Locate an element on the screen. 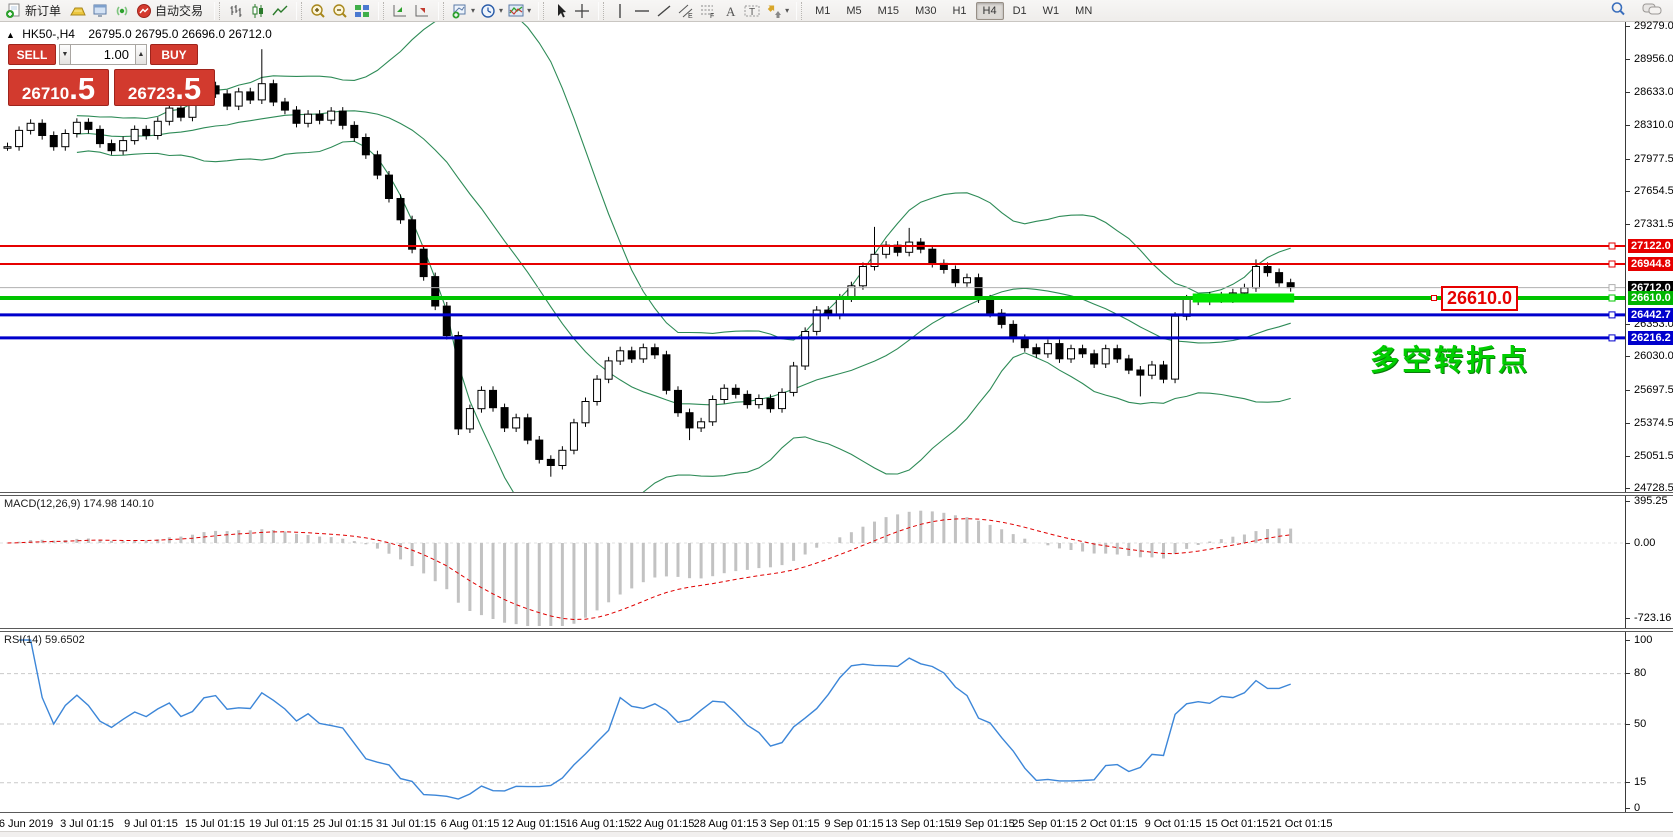  autotrade-button: 自动交易 is located at coordinates (171, 11).